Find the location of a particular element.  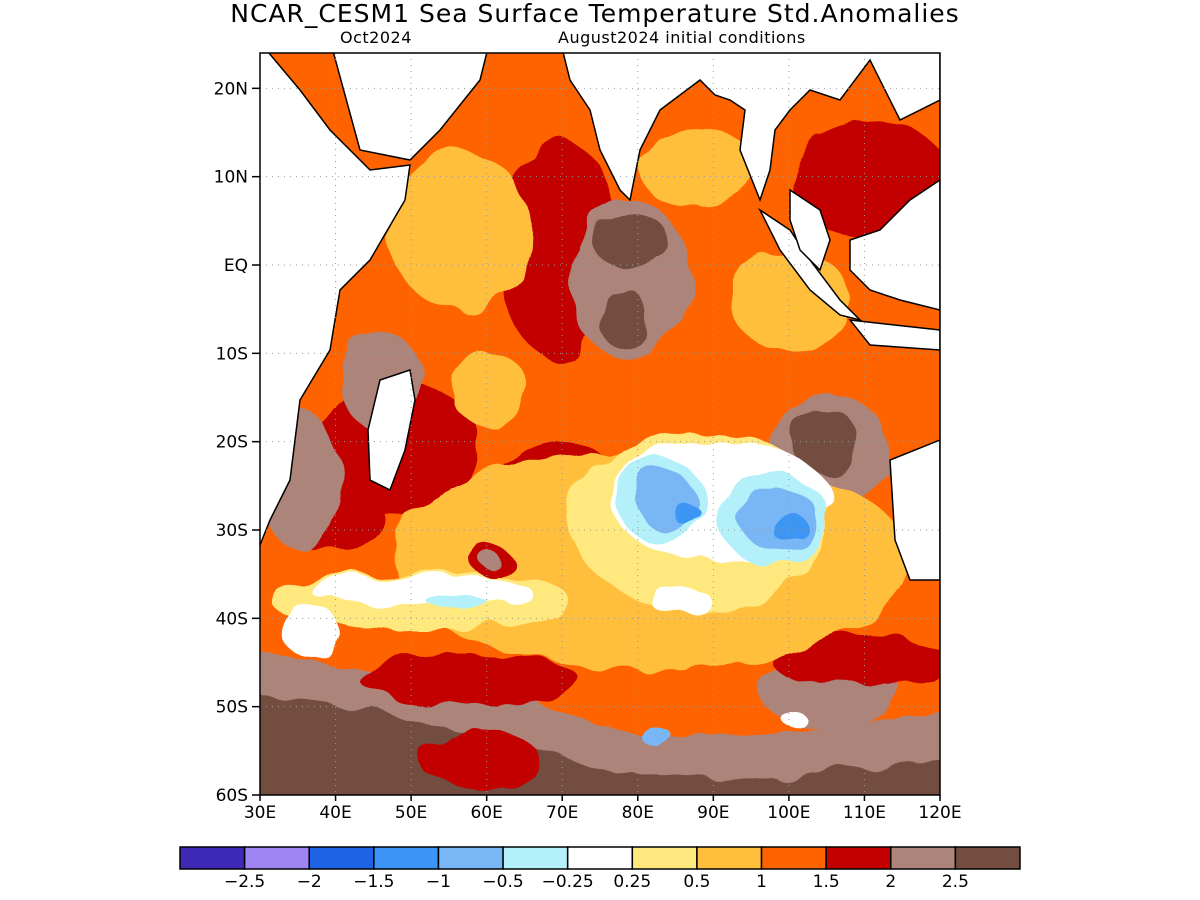

lon-label: 70E is located at coordinates (562, 813).